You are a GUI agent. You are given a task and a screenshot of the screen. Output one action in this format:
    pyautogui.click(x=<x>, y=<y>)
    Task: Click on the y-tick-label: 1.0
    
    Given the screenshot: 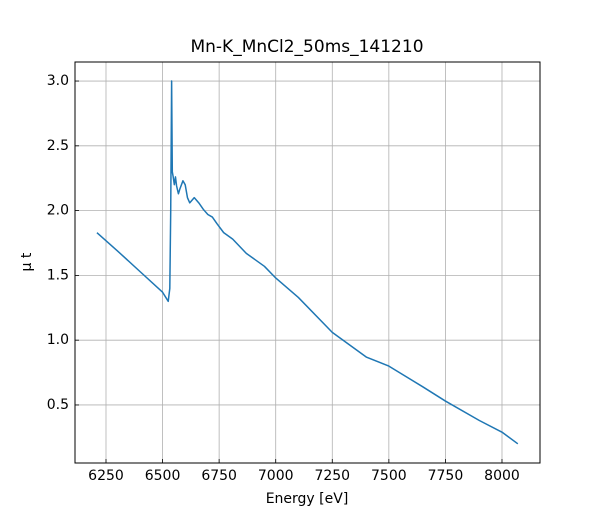 What is the action you would take?
    pyautogui.click(x=58, y=340)
    